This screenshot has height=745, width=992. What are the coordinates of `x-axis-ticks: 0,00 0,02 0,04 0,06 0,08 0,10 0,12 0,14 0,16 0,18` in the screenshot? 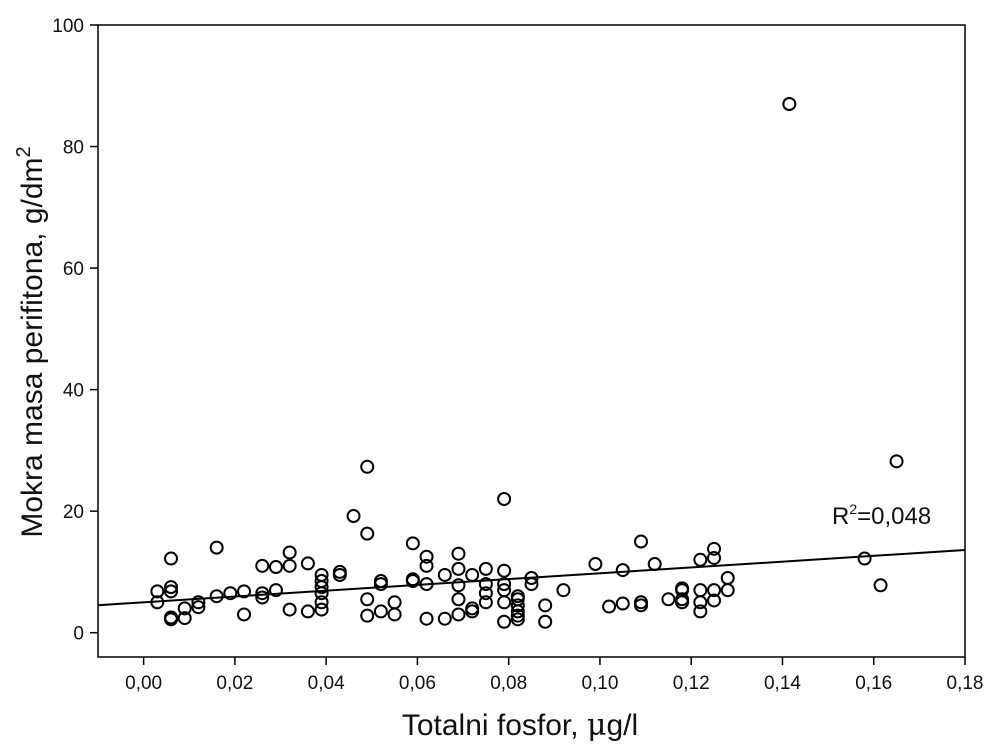 It's located at (554, 675).